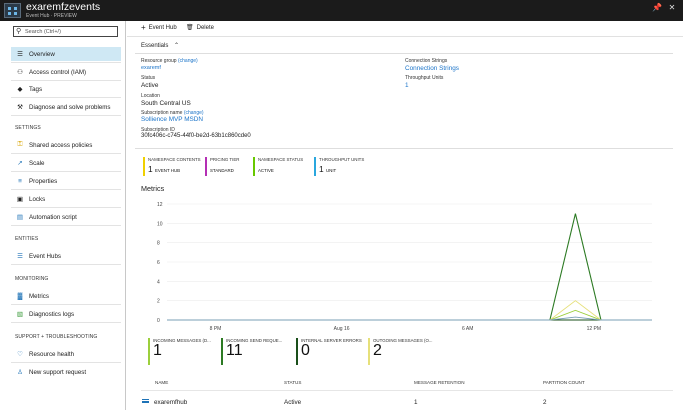 Image resolution: width=683 pixels, height=410 pixels. I want to click on incoming-messages-tile: INCOMING MESSAGES (D... 1, so click(182, 351).